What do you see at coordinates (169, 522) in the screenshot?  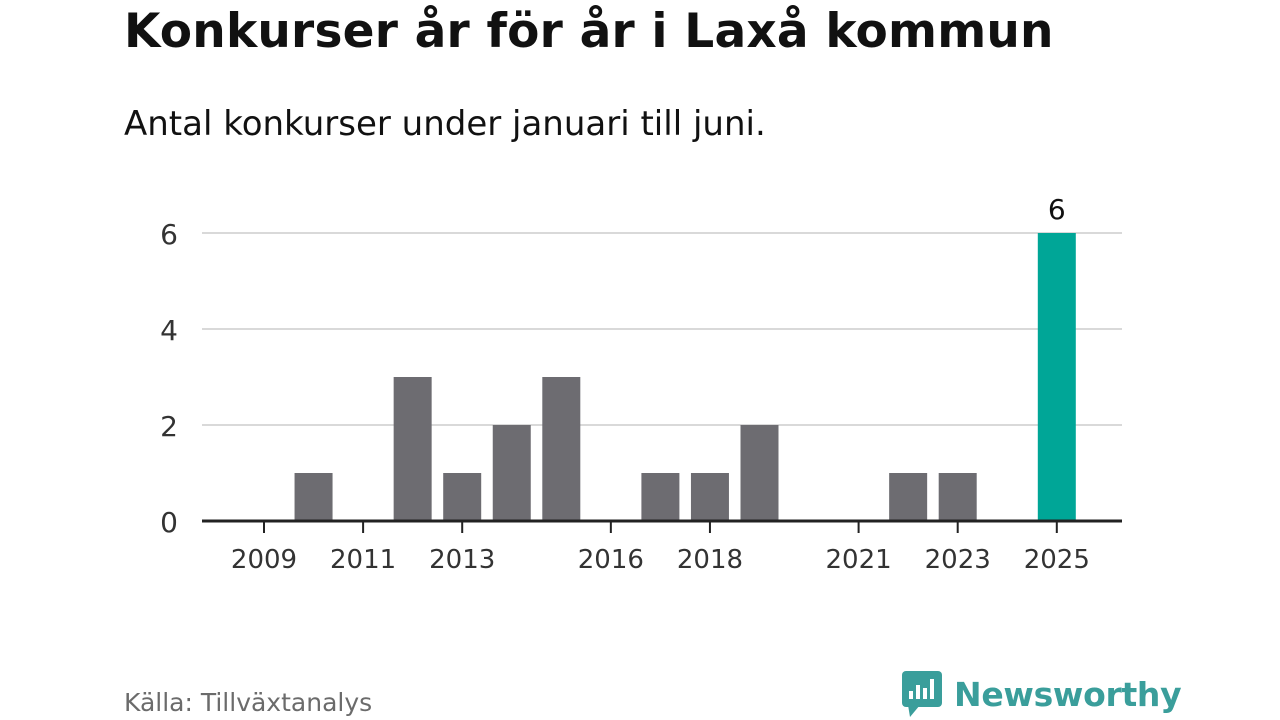 I see `y-tick-label: 0` at bounding box center [169, 522].